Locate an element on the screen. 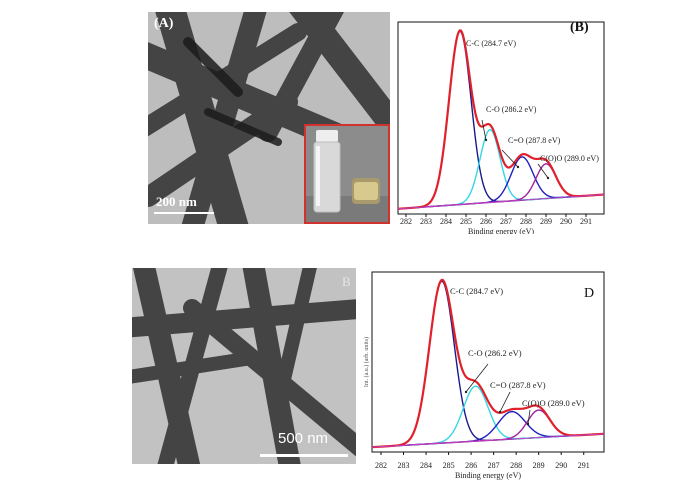 The width and height of the screenshot is (696, 488). vial-photo is located at coordinates (347, 174).